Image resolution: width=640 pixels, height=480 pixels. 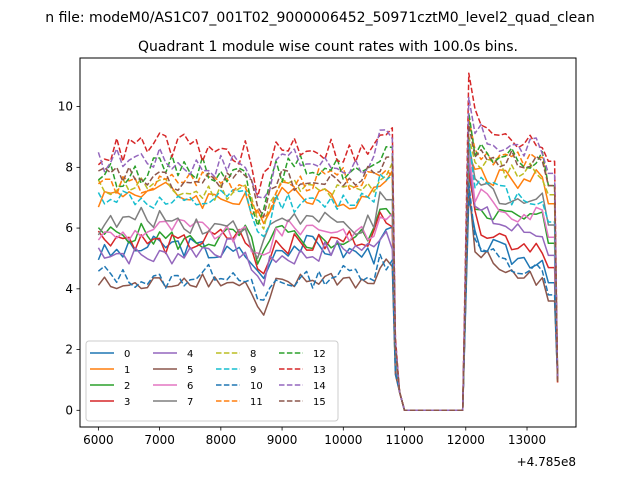 I want to click on x-tick-label: 7000, so click(x=159, y=440).